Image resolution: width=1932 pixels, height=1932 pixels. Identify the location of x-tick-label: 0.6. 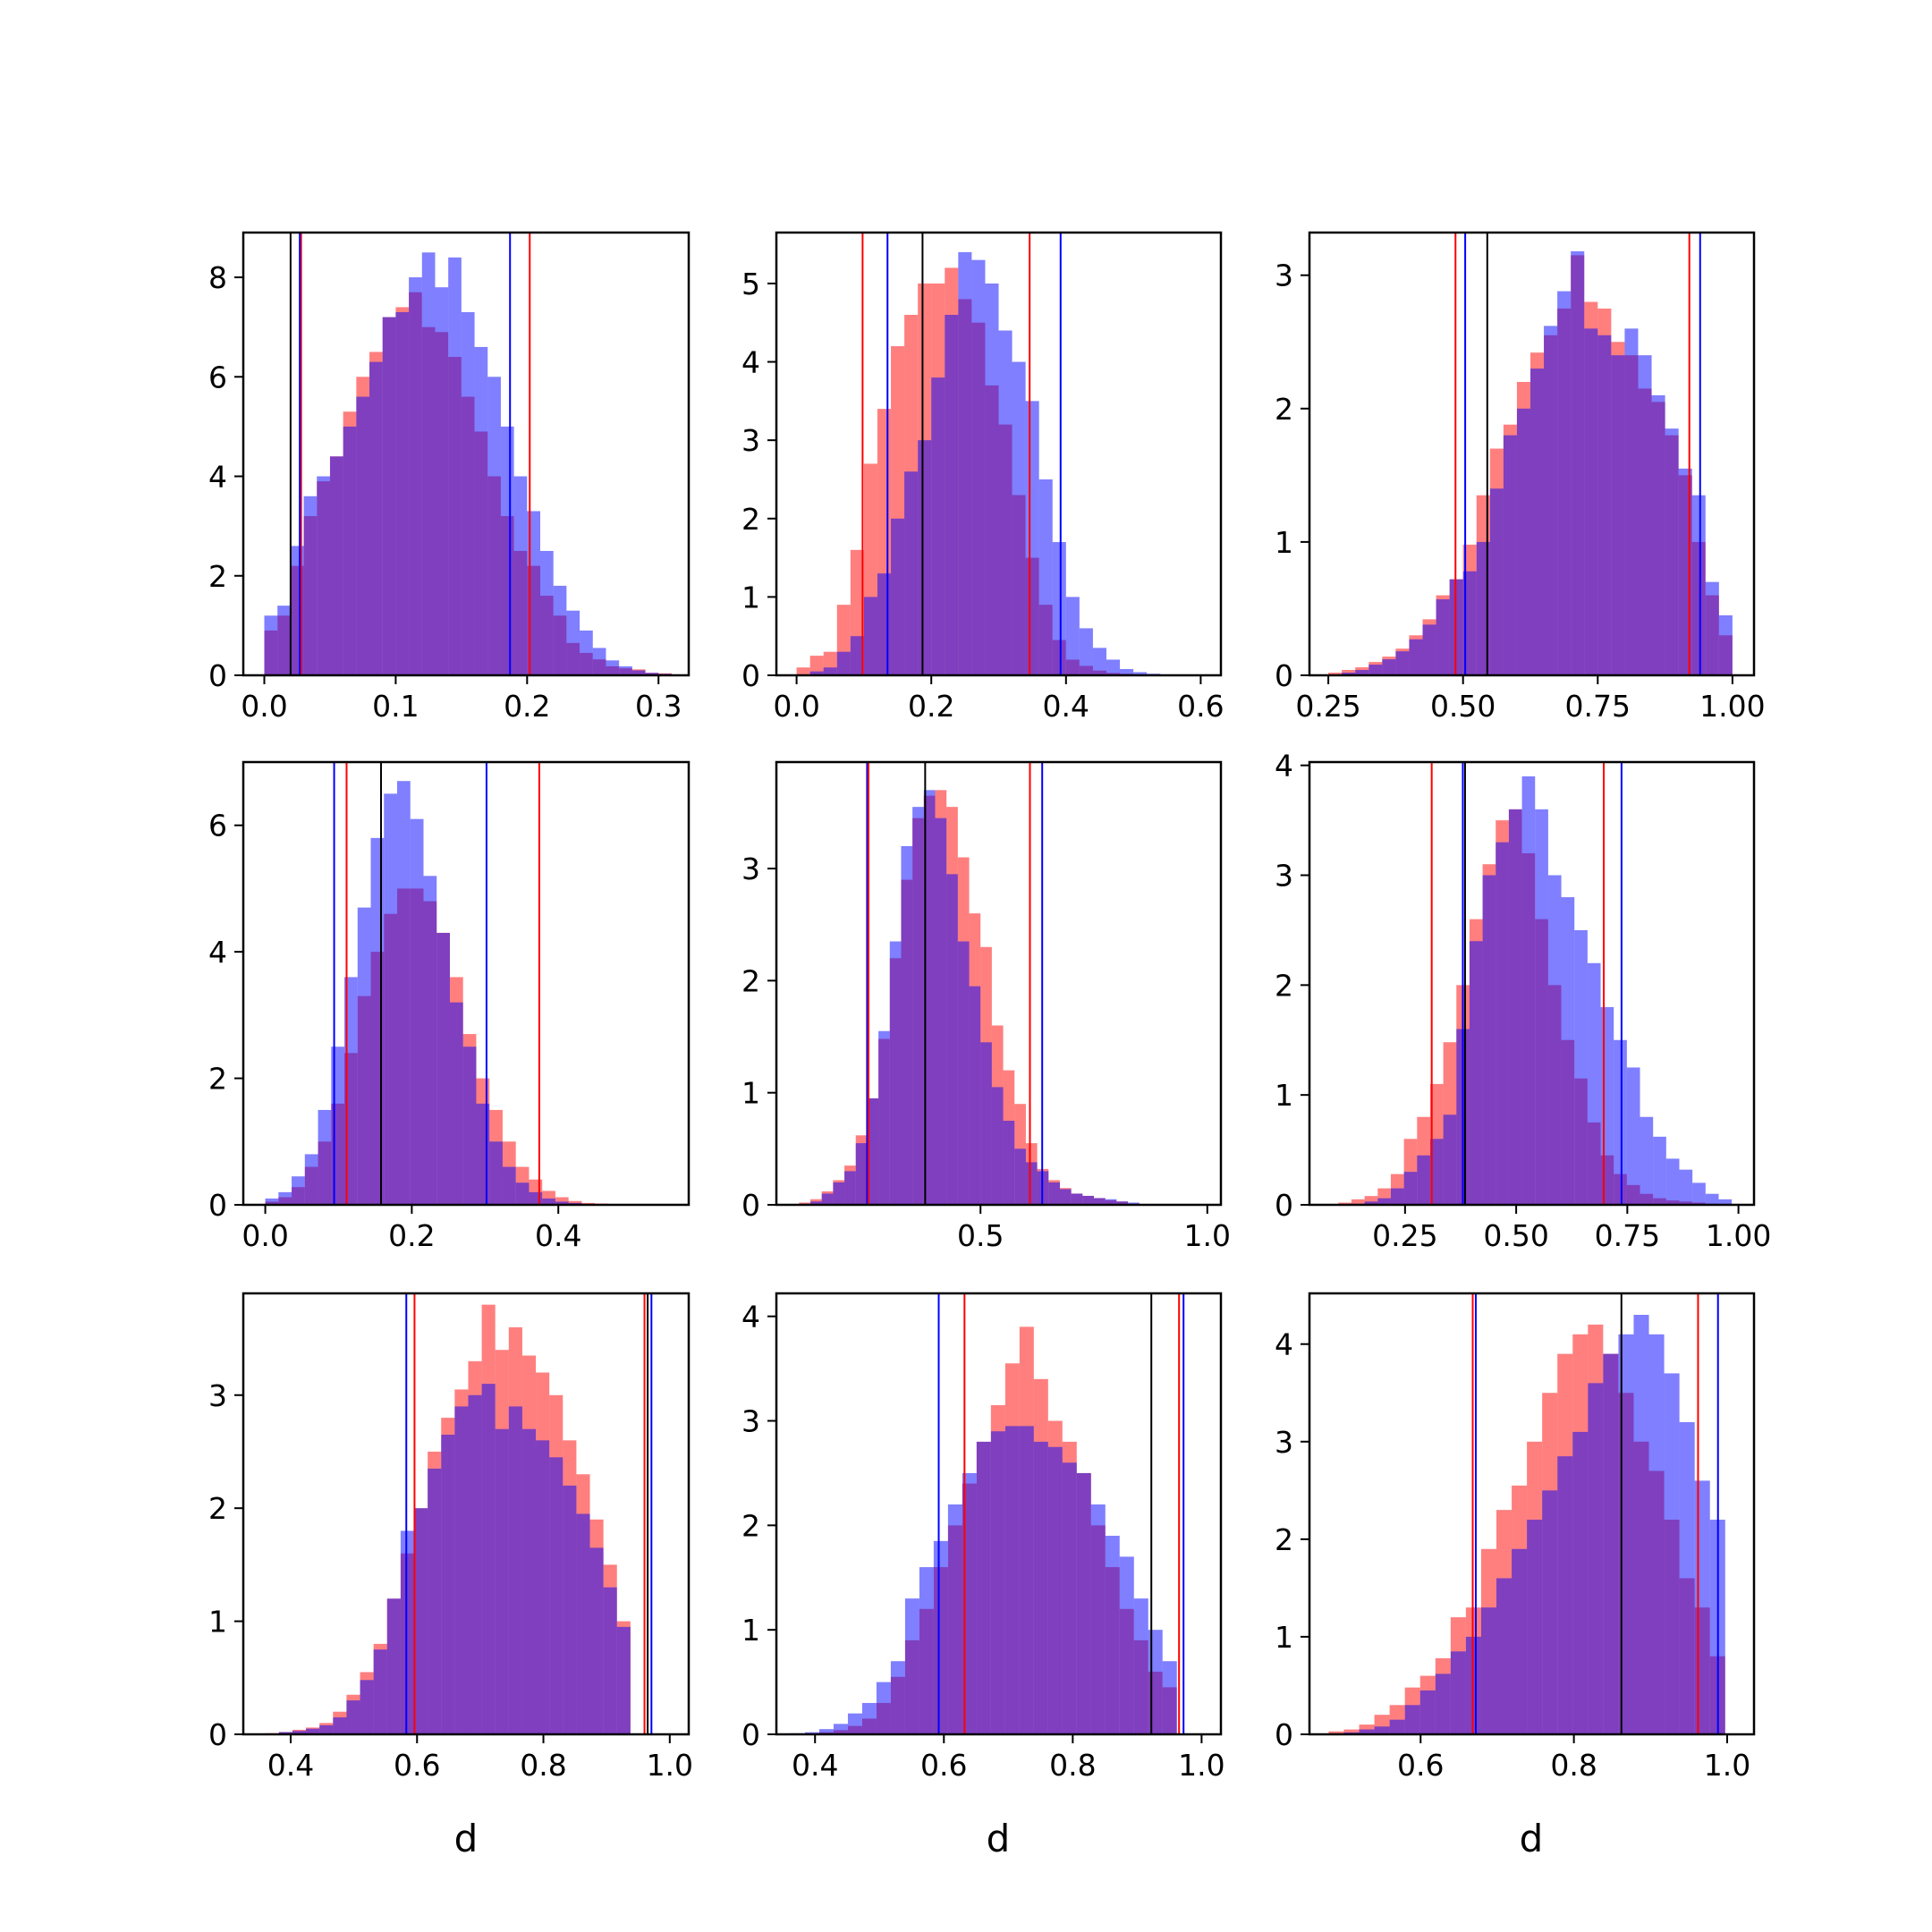
(1420, 1765).